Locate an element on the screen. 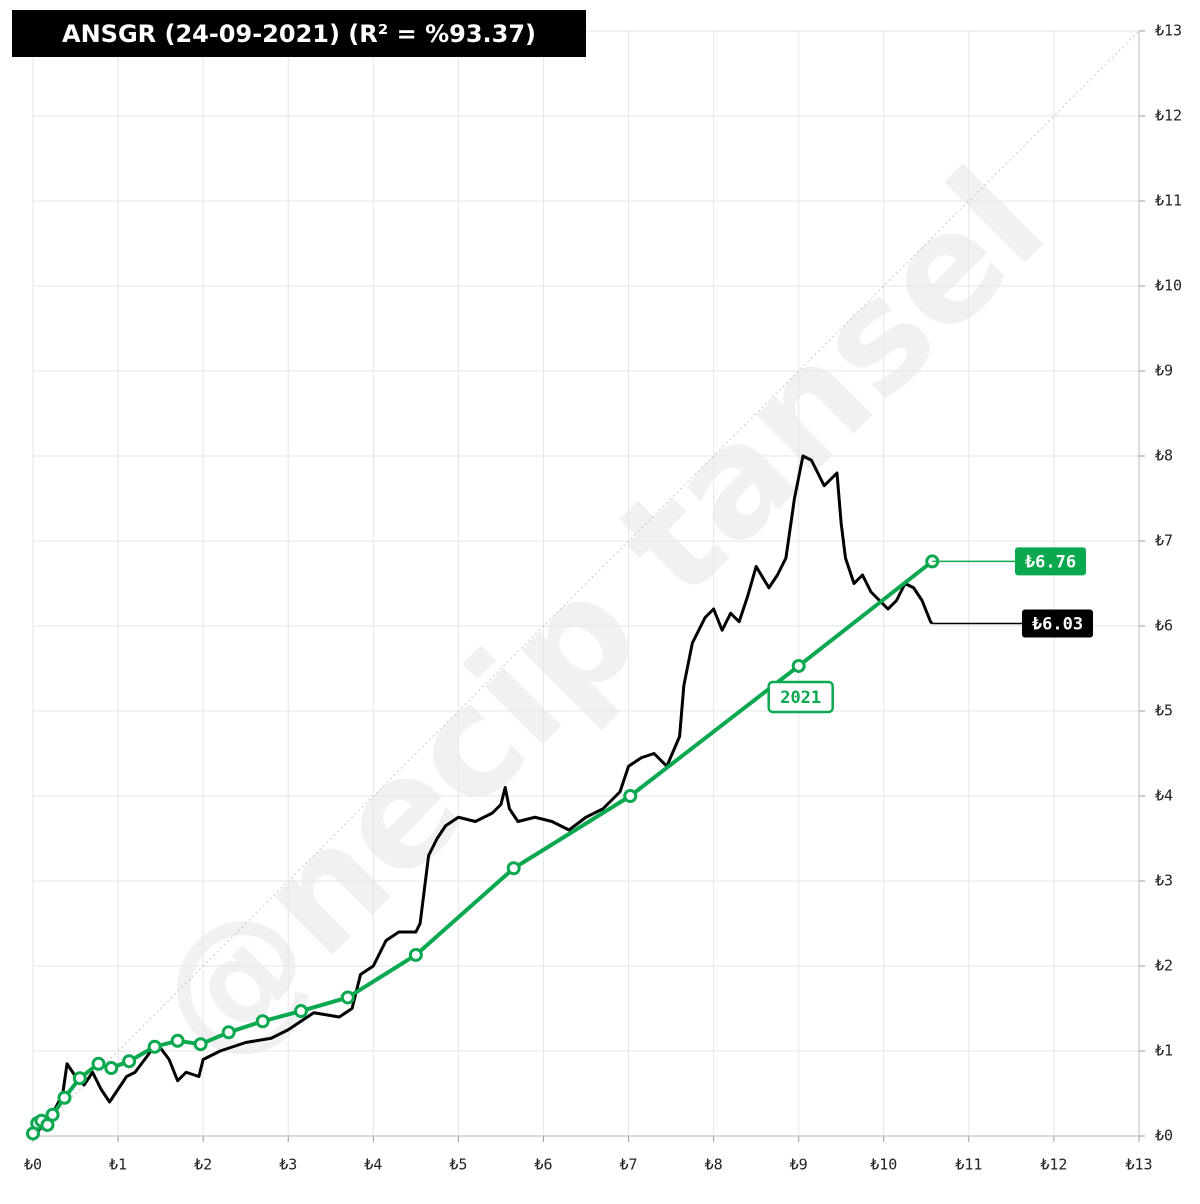  point-label-box is located at coordinates (800, 697).